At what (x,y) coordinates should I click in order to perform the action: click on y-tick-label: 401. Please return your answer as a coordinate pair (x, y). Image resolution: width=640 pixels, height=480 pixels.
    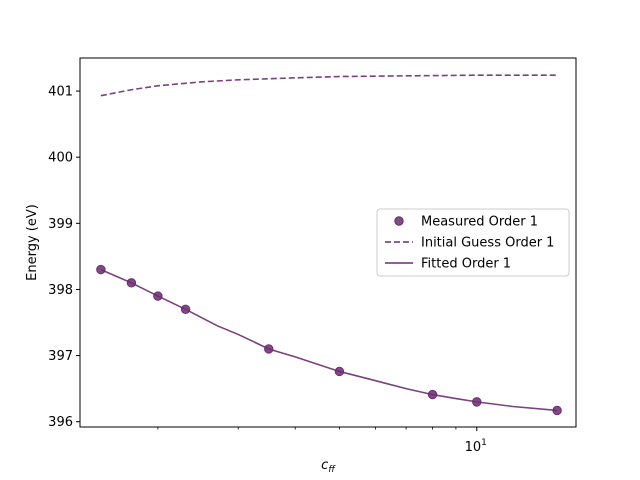
    Looking at the image, I should click on (60, 92).